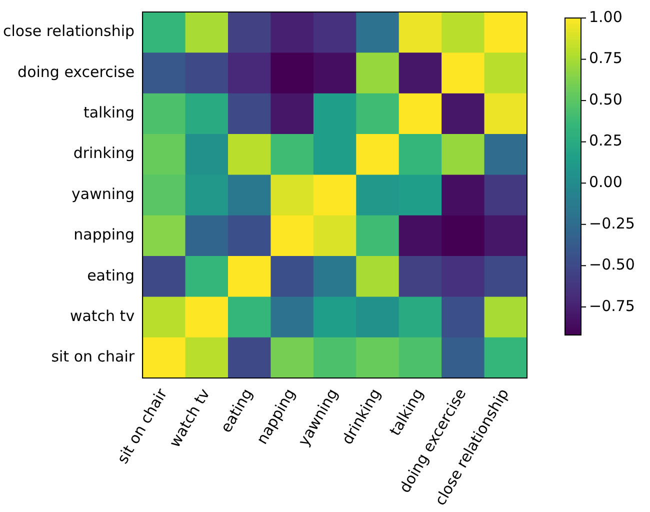 This screenshot has width=650, height=512. Describe the element at coordinates (103, 193) in the screenshot. I see `y-tick-label: yawning` at that location.